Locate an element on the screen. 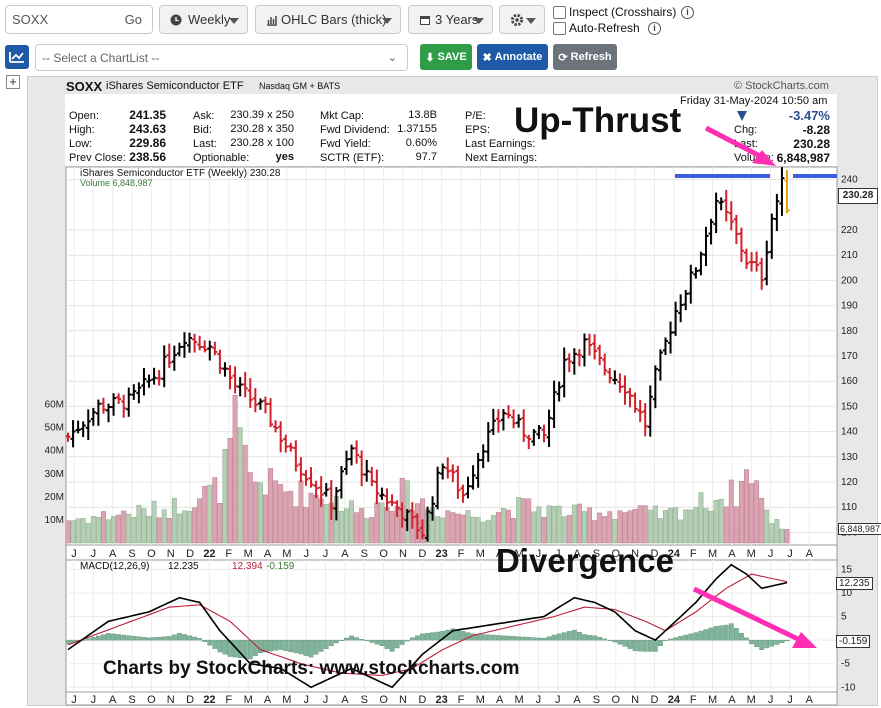 The height and width of the screenshot is (708, 881). open-label: Open: is located at coordinates (84, 116).